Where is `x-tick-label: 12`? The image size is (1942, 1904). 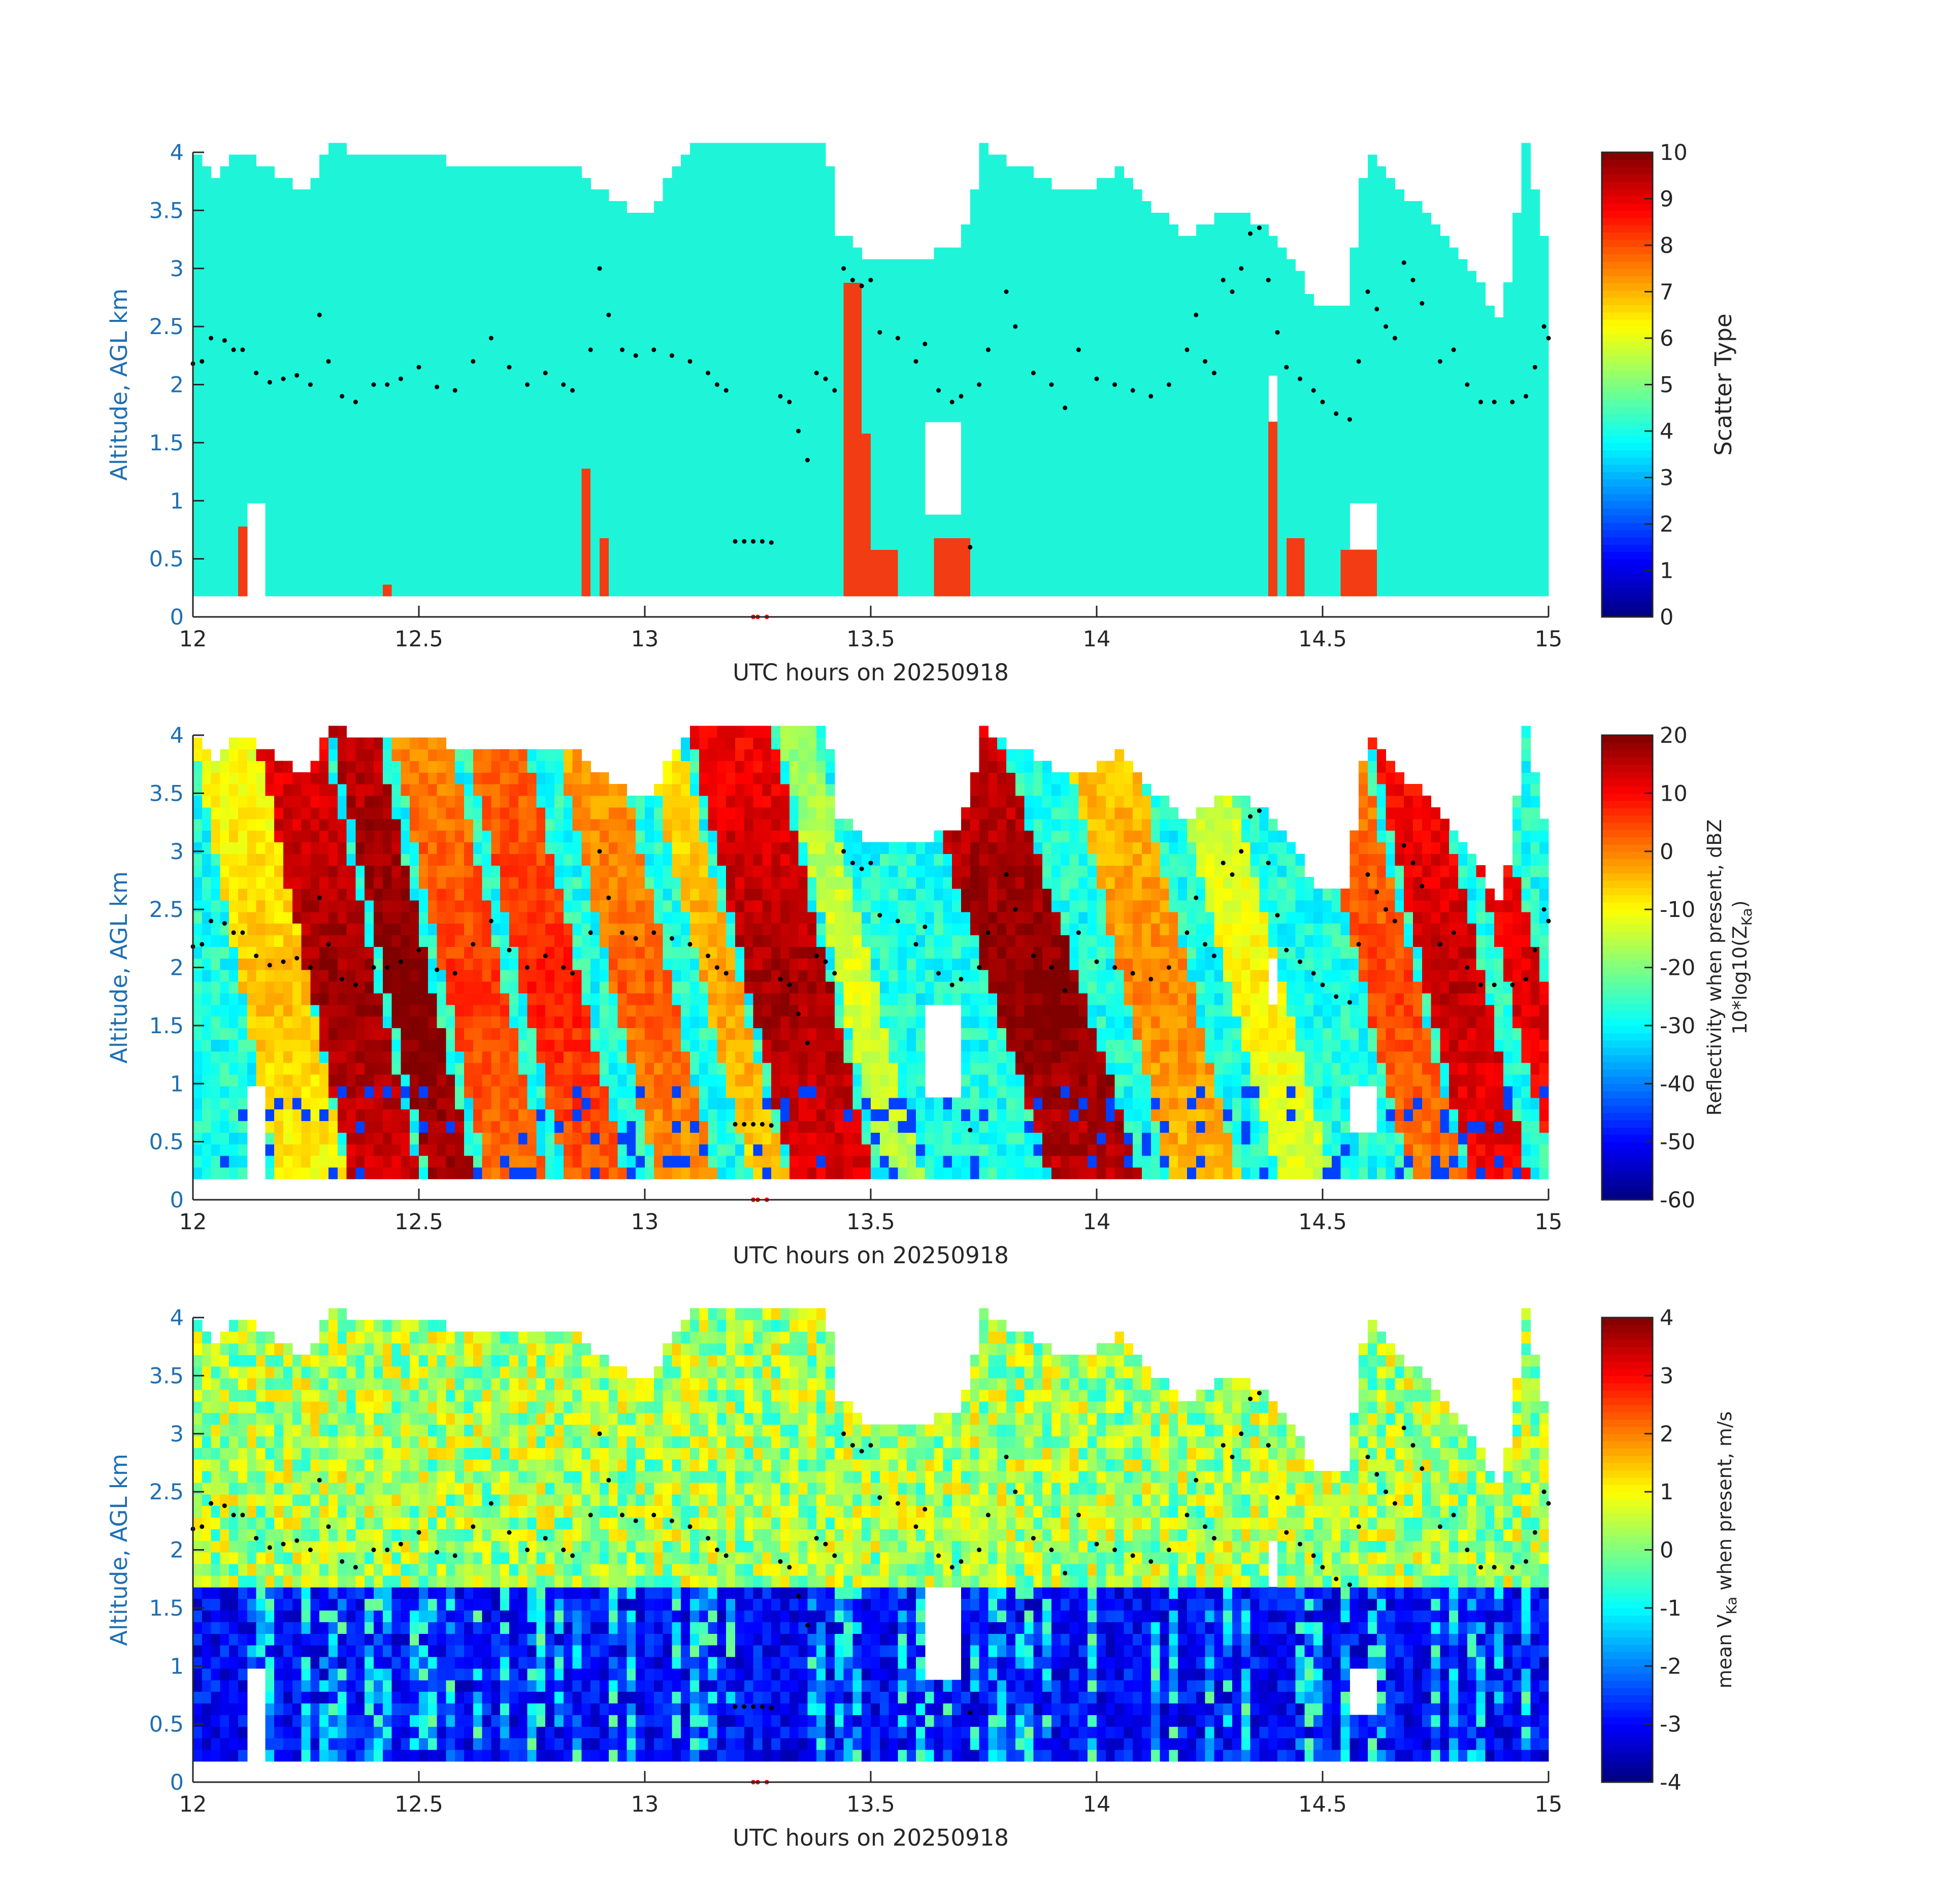
x-tick-label: 12 is located at coordinates (193, 639).